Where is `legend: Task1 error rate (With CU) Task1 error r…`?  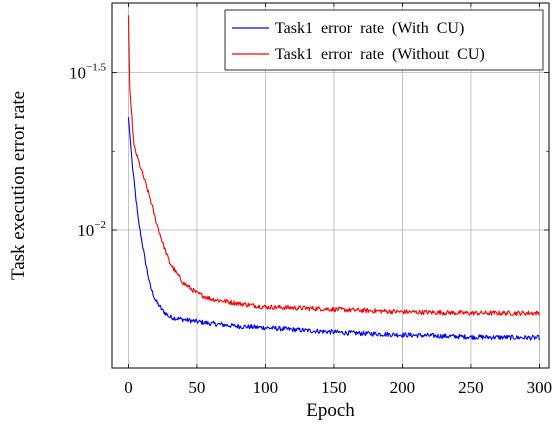 legend: Task1 error rate (With CU) Task1 error r… is located at coordinates (384, 40).